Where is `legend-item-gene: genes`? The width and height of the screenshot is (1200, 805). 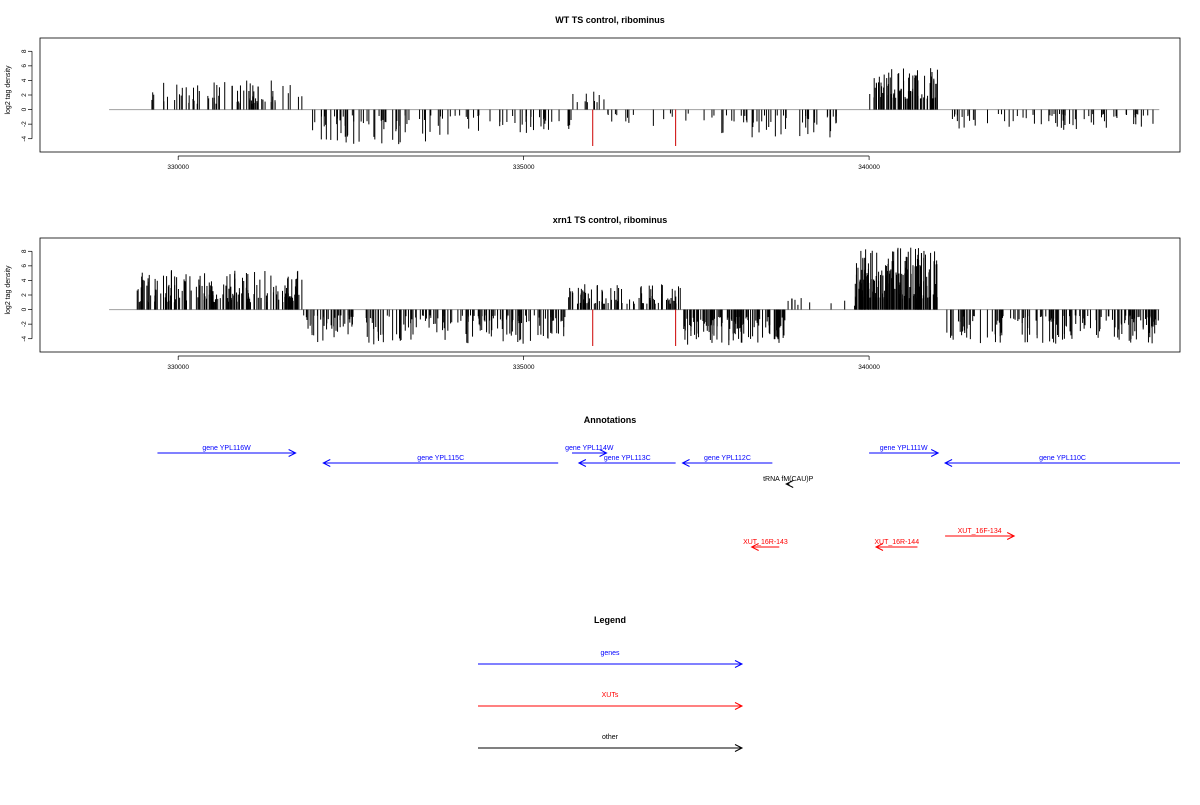
legend-item-gene: genes is located at coordinates (611, 659).